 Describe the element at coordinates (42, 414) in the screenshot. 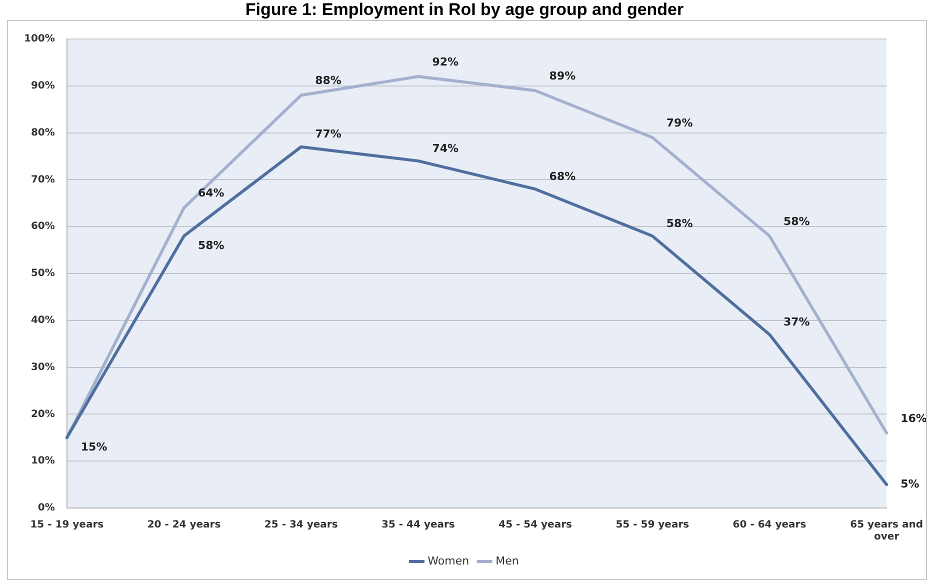

I see `y-tick-label: 20%` at that location.